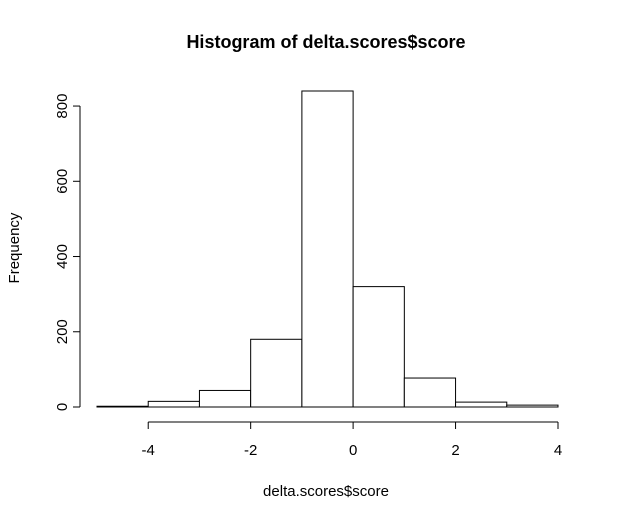 The image size is (617, 518). What do you see at coordinates (62, 407) in the screenshot?
I see `y-tick-label: 0` at bounding box center [62, 407].